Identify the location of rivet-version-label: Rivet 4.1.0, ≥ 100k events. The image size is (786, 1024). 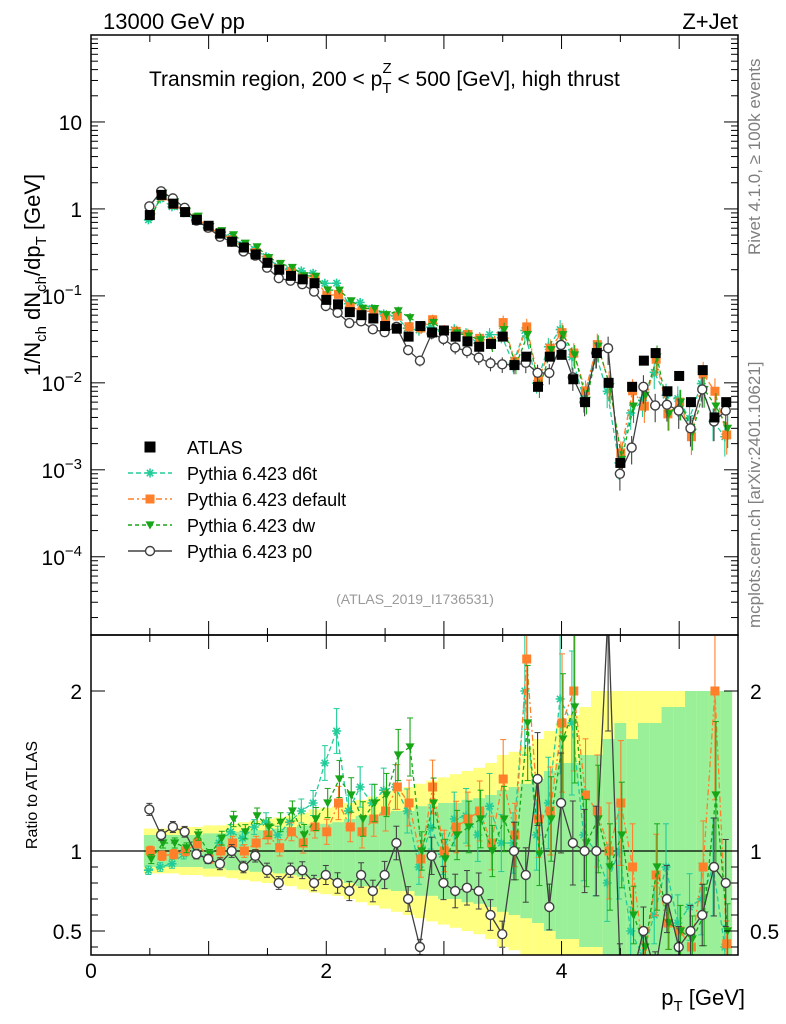
(754, 157).